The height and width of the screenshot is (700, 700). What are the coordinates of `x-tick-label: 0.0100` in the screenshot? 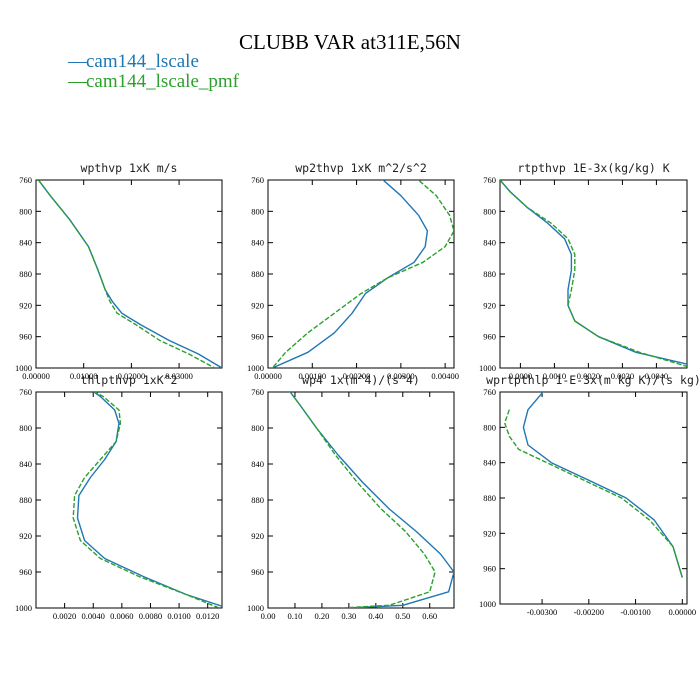 It's located at (178, 616).